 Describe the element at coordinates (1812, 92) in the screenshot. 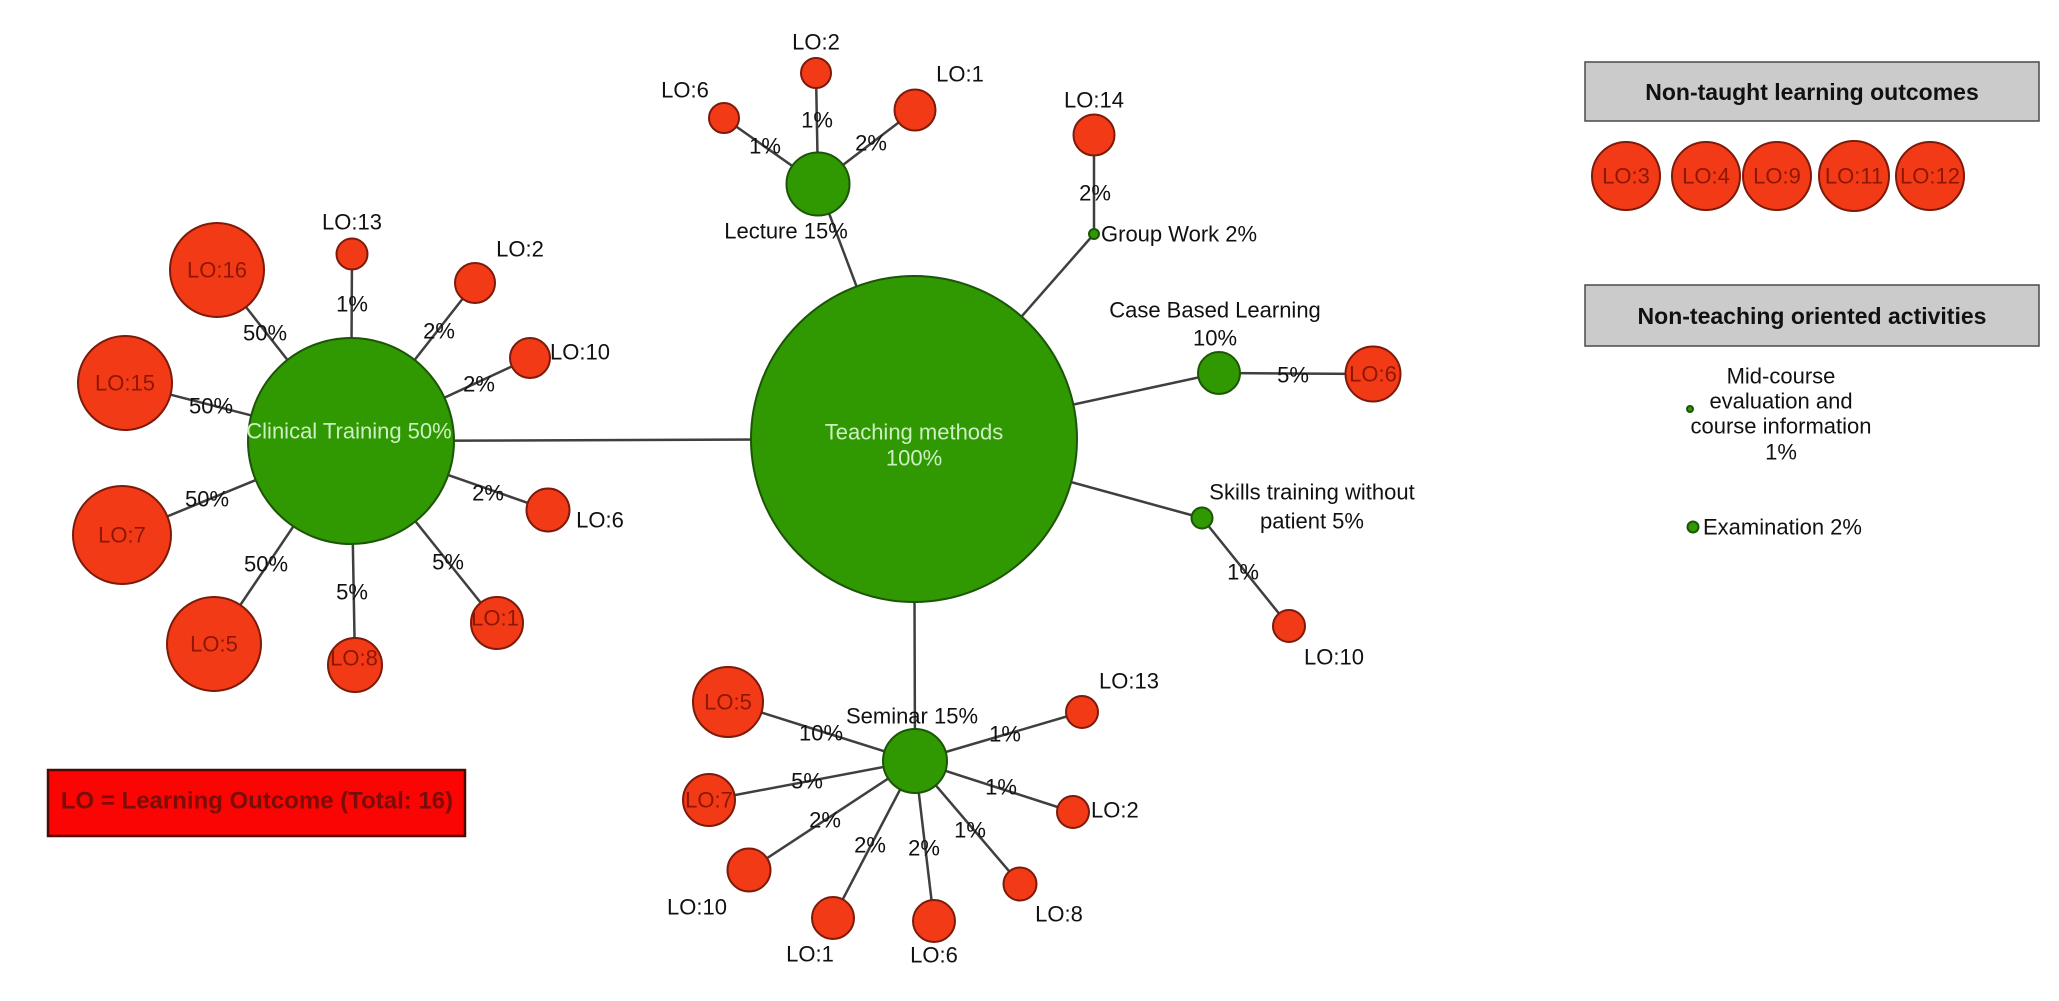

I see `svg-text: Non-taught learning outcomes` at that location.